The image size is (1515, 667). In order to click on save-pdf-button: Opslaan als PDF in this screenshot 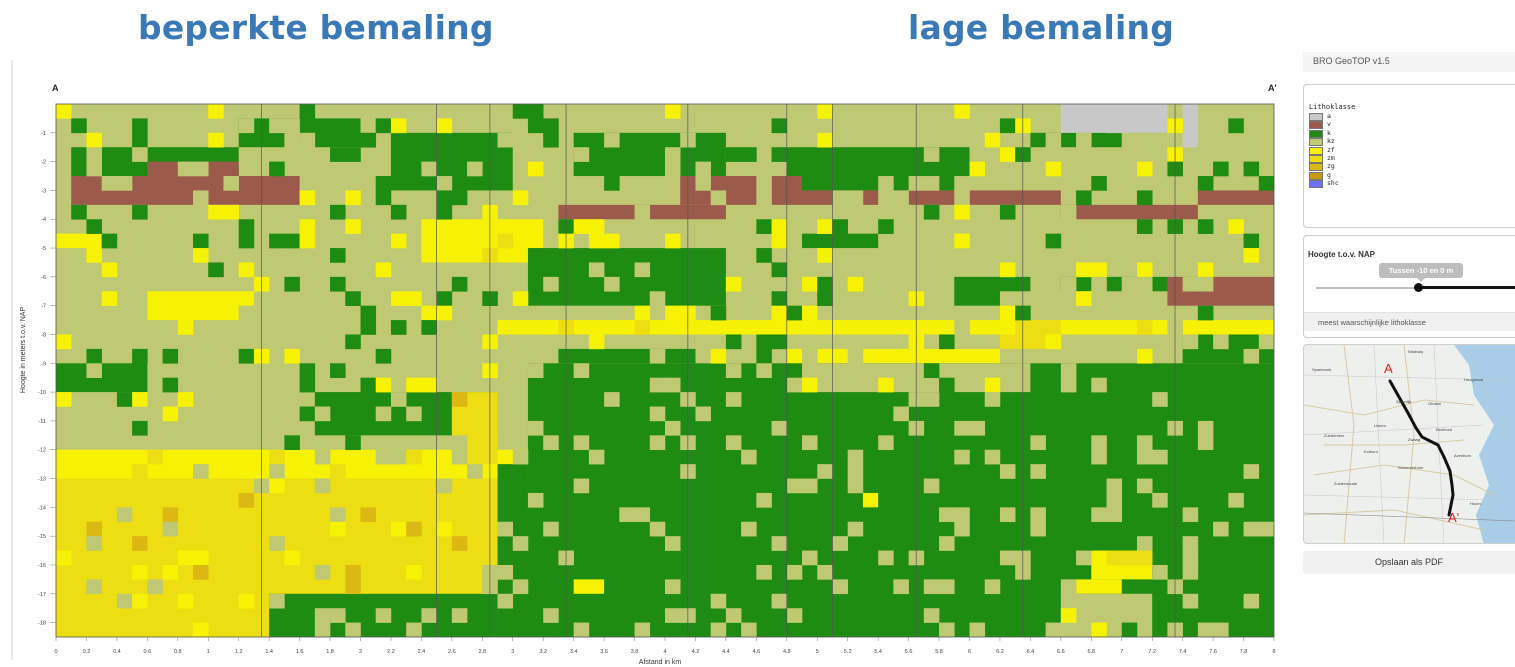, I will do `click(1409, 562)`.